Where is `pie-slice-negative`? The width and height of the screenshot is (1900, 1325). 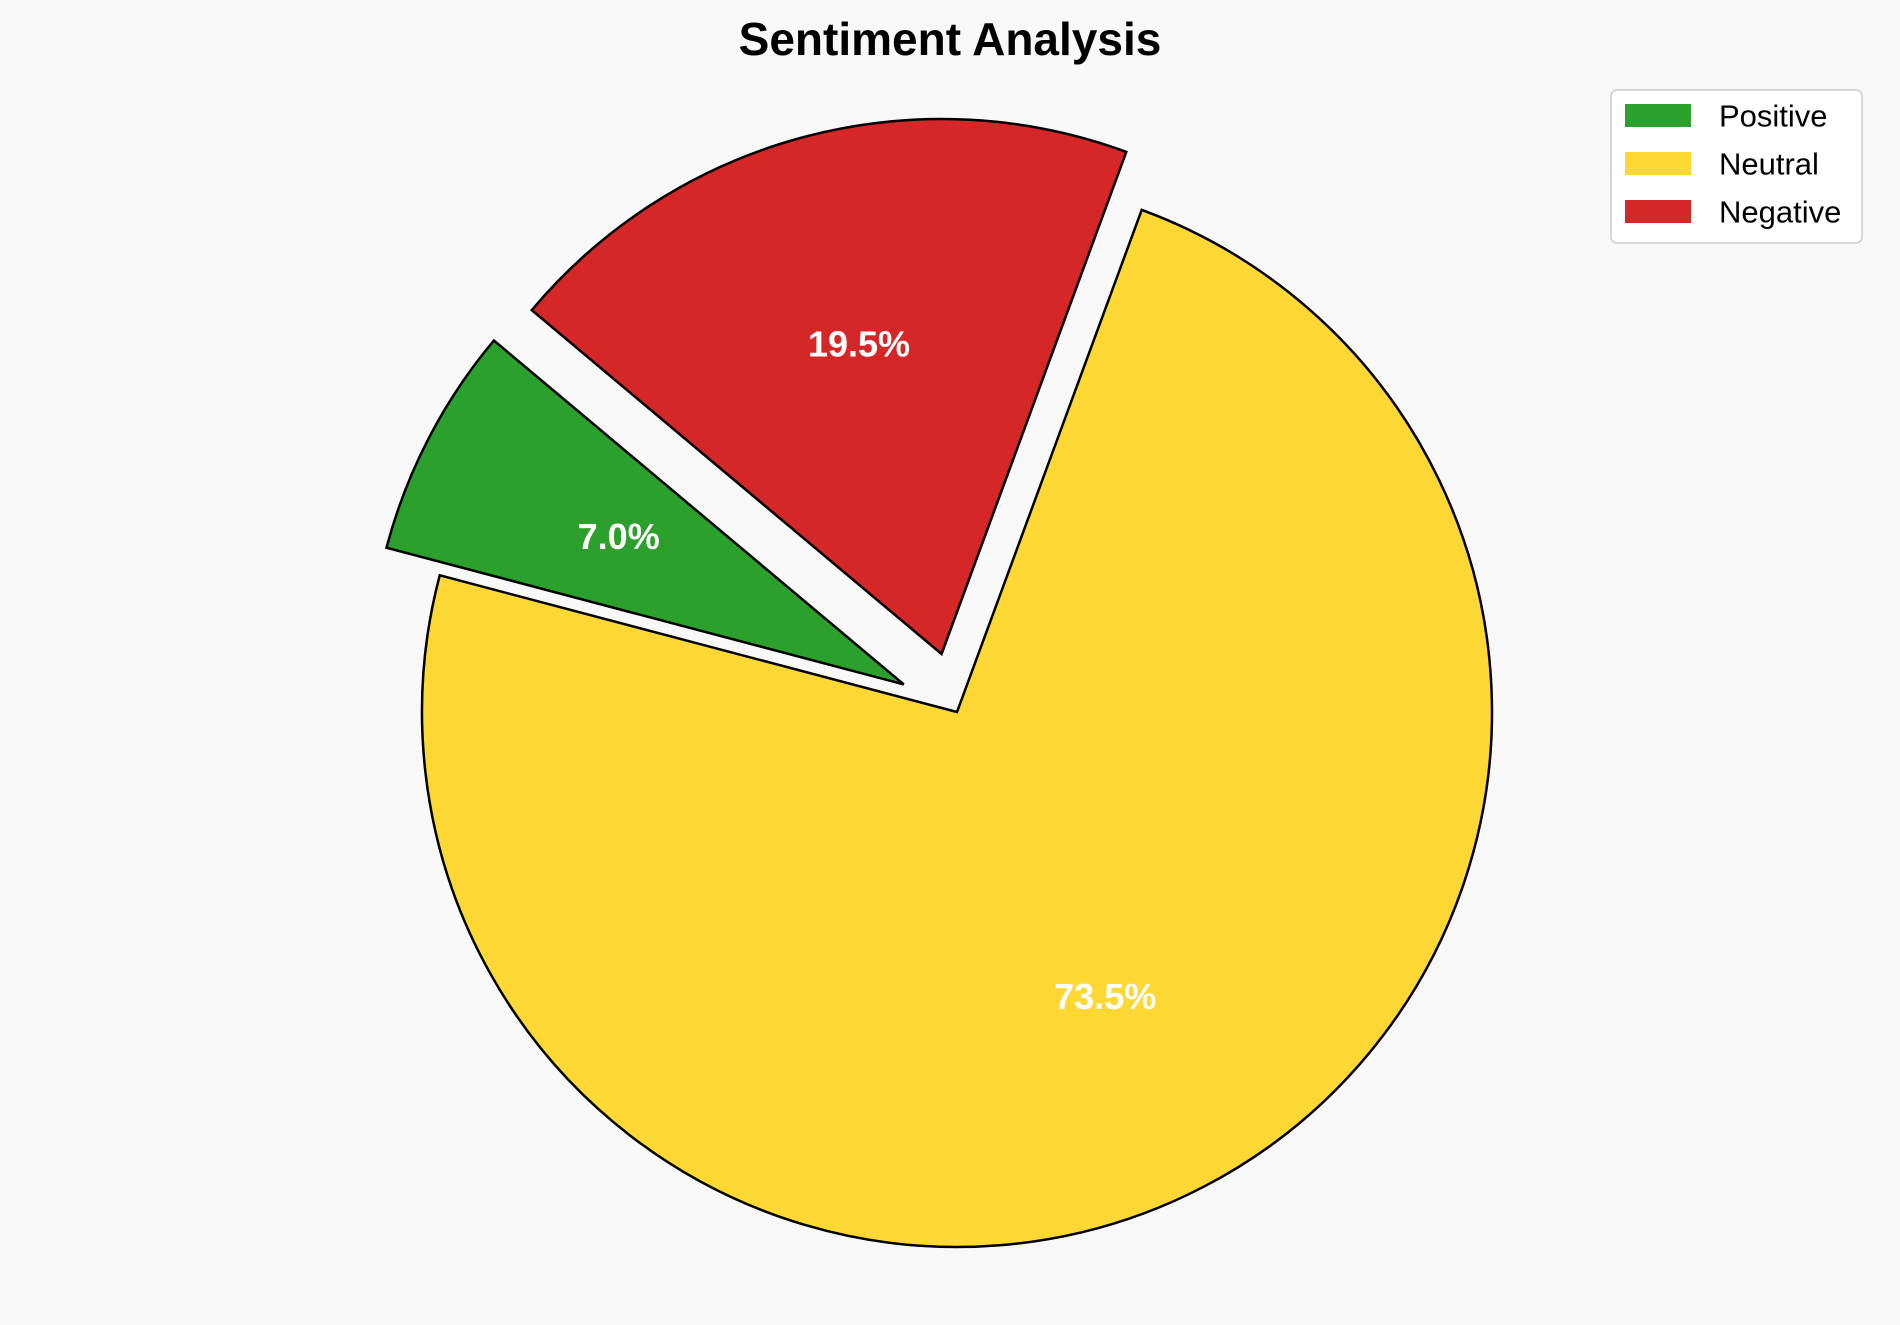
pie-slice-negative is located at coordinates (828, 387).